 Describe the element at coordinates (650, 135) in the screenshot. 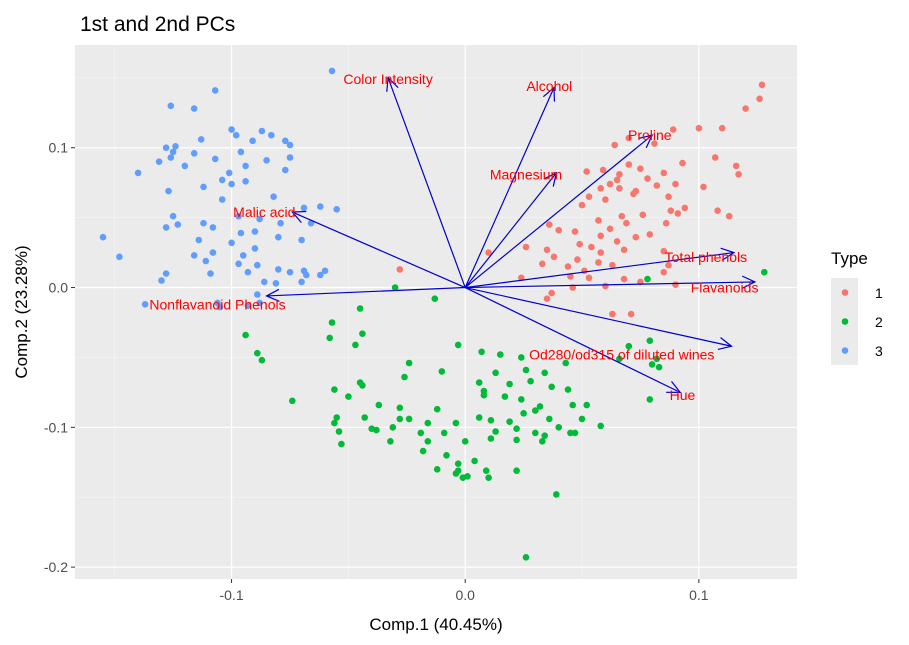

I see `loading-label: Proline` at that location.